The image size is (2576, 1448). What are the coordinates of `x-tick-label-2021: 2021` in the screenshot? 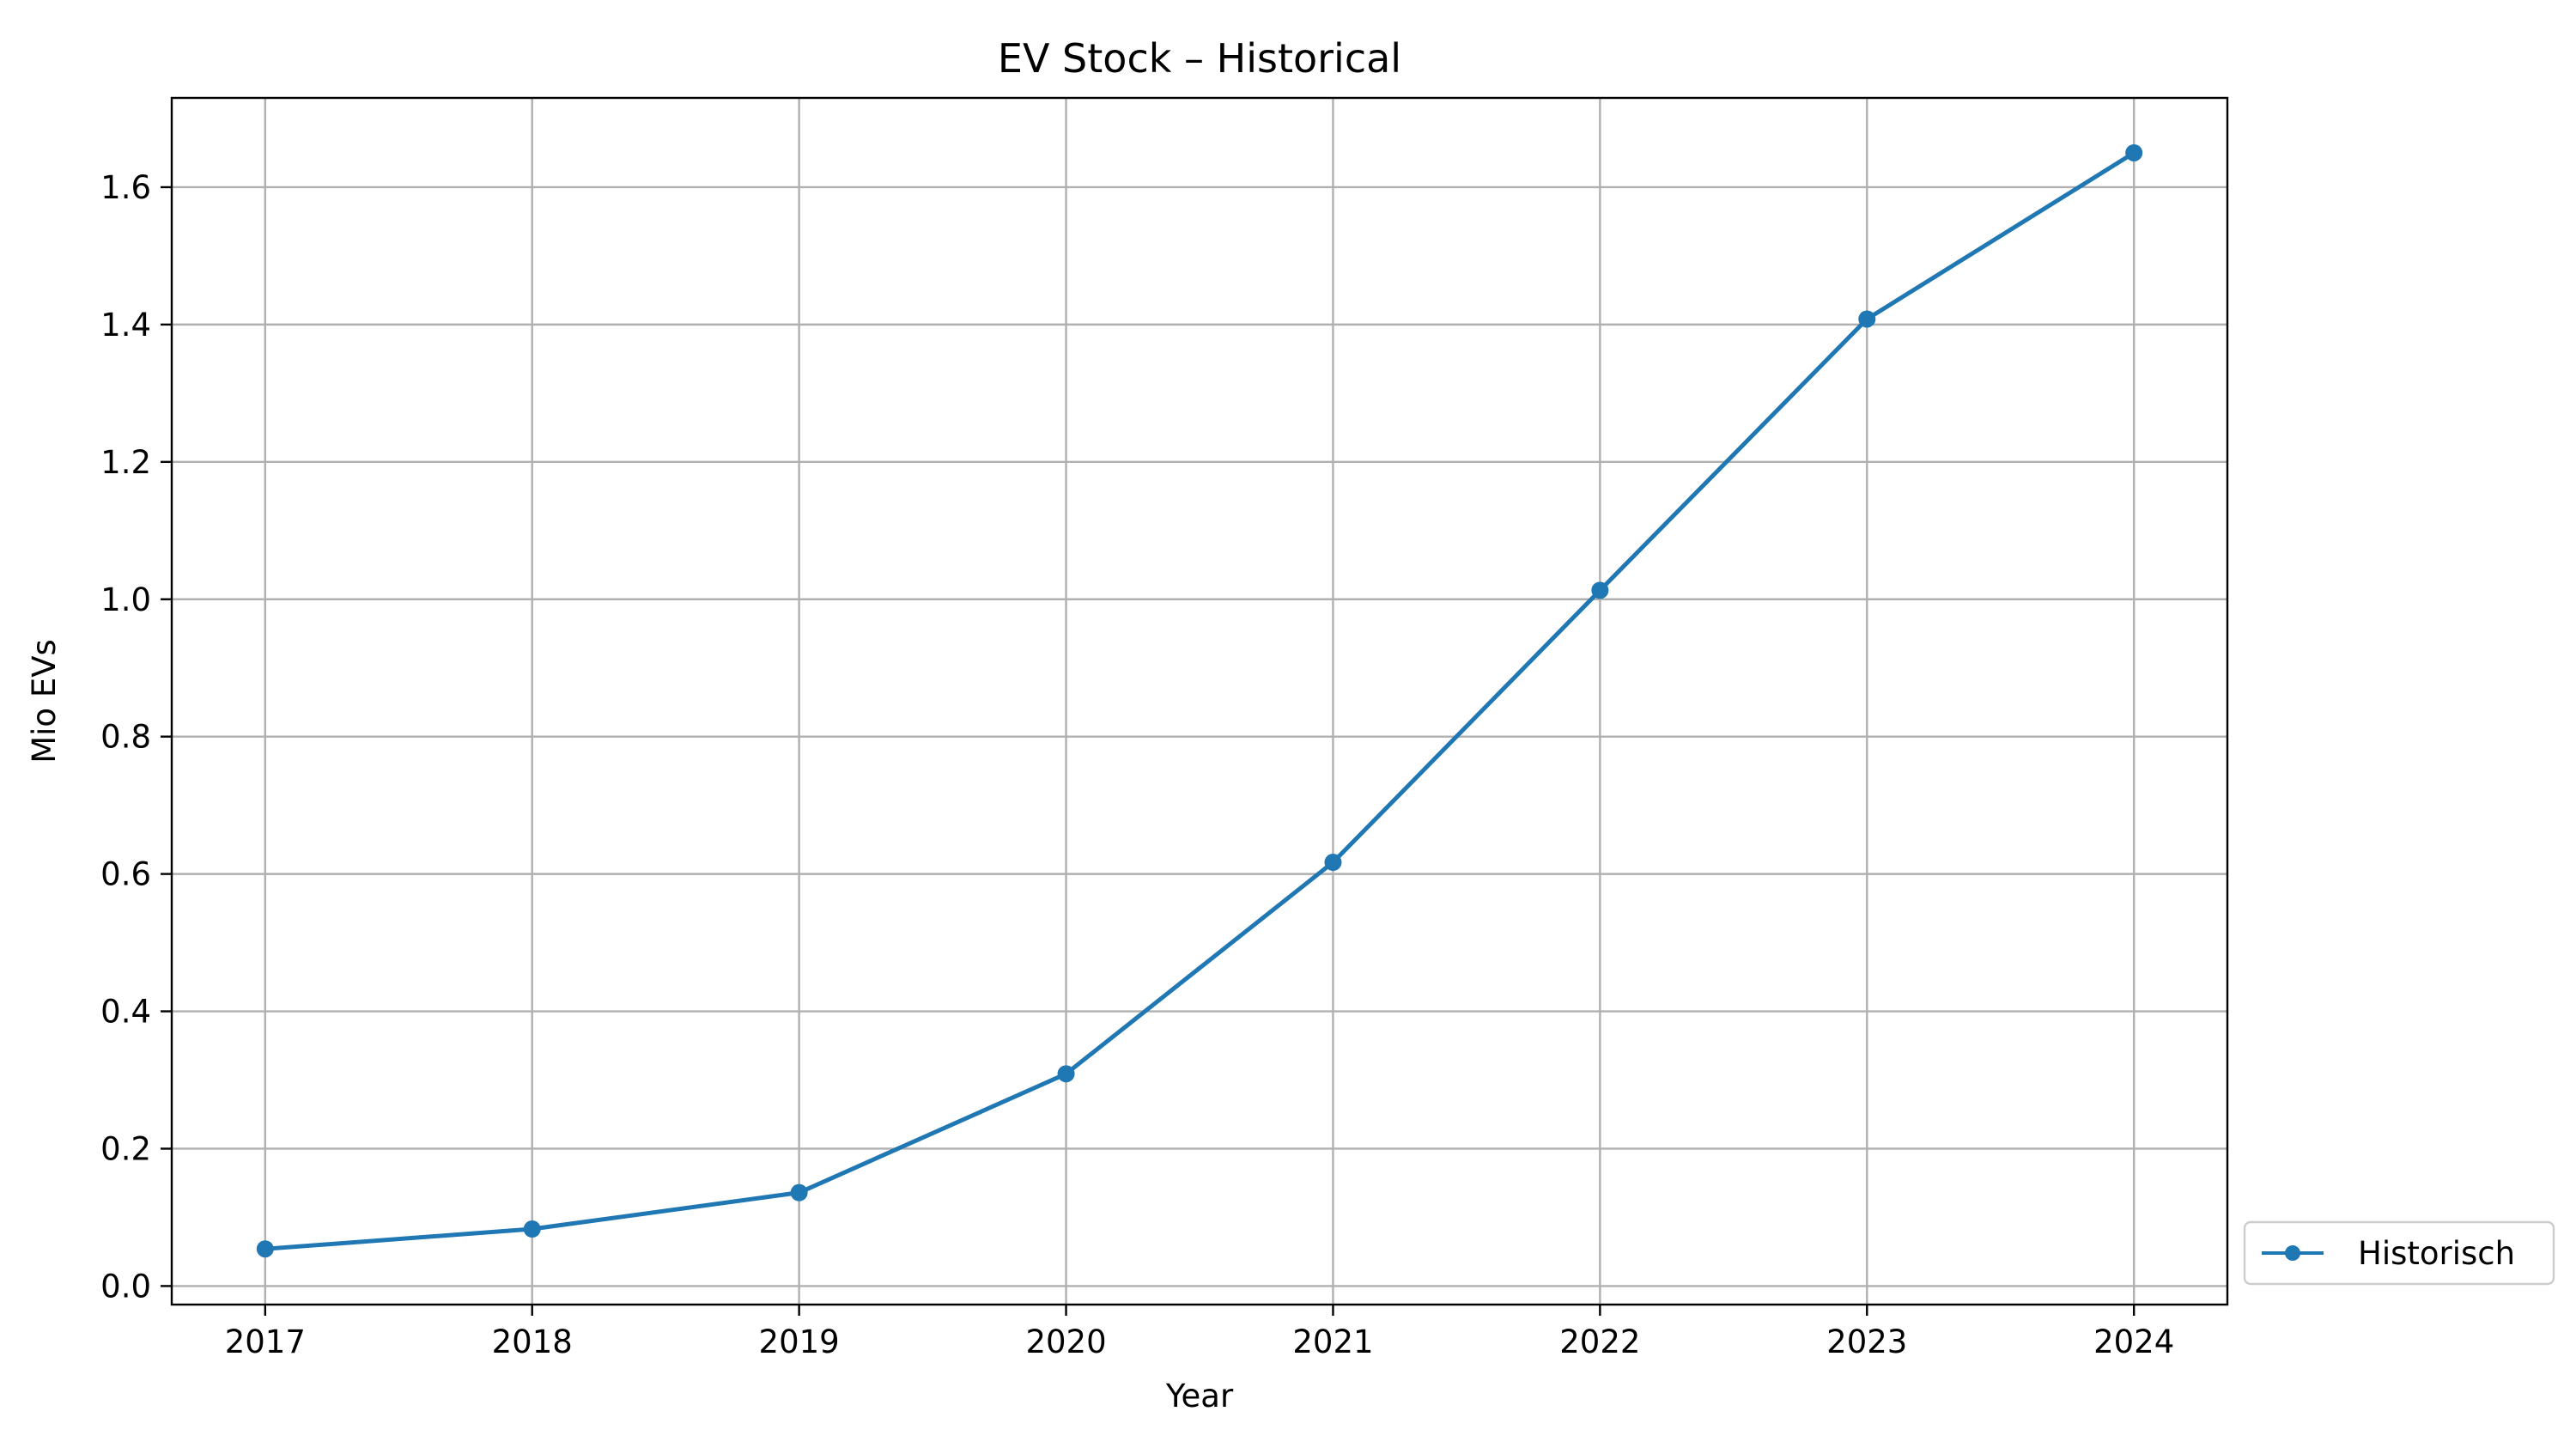 It's located at (1332, 1341).